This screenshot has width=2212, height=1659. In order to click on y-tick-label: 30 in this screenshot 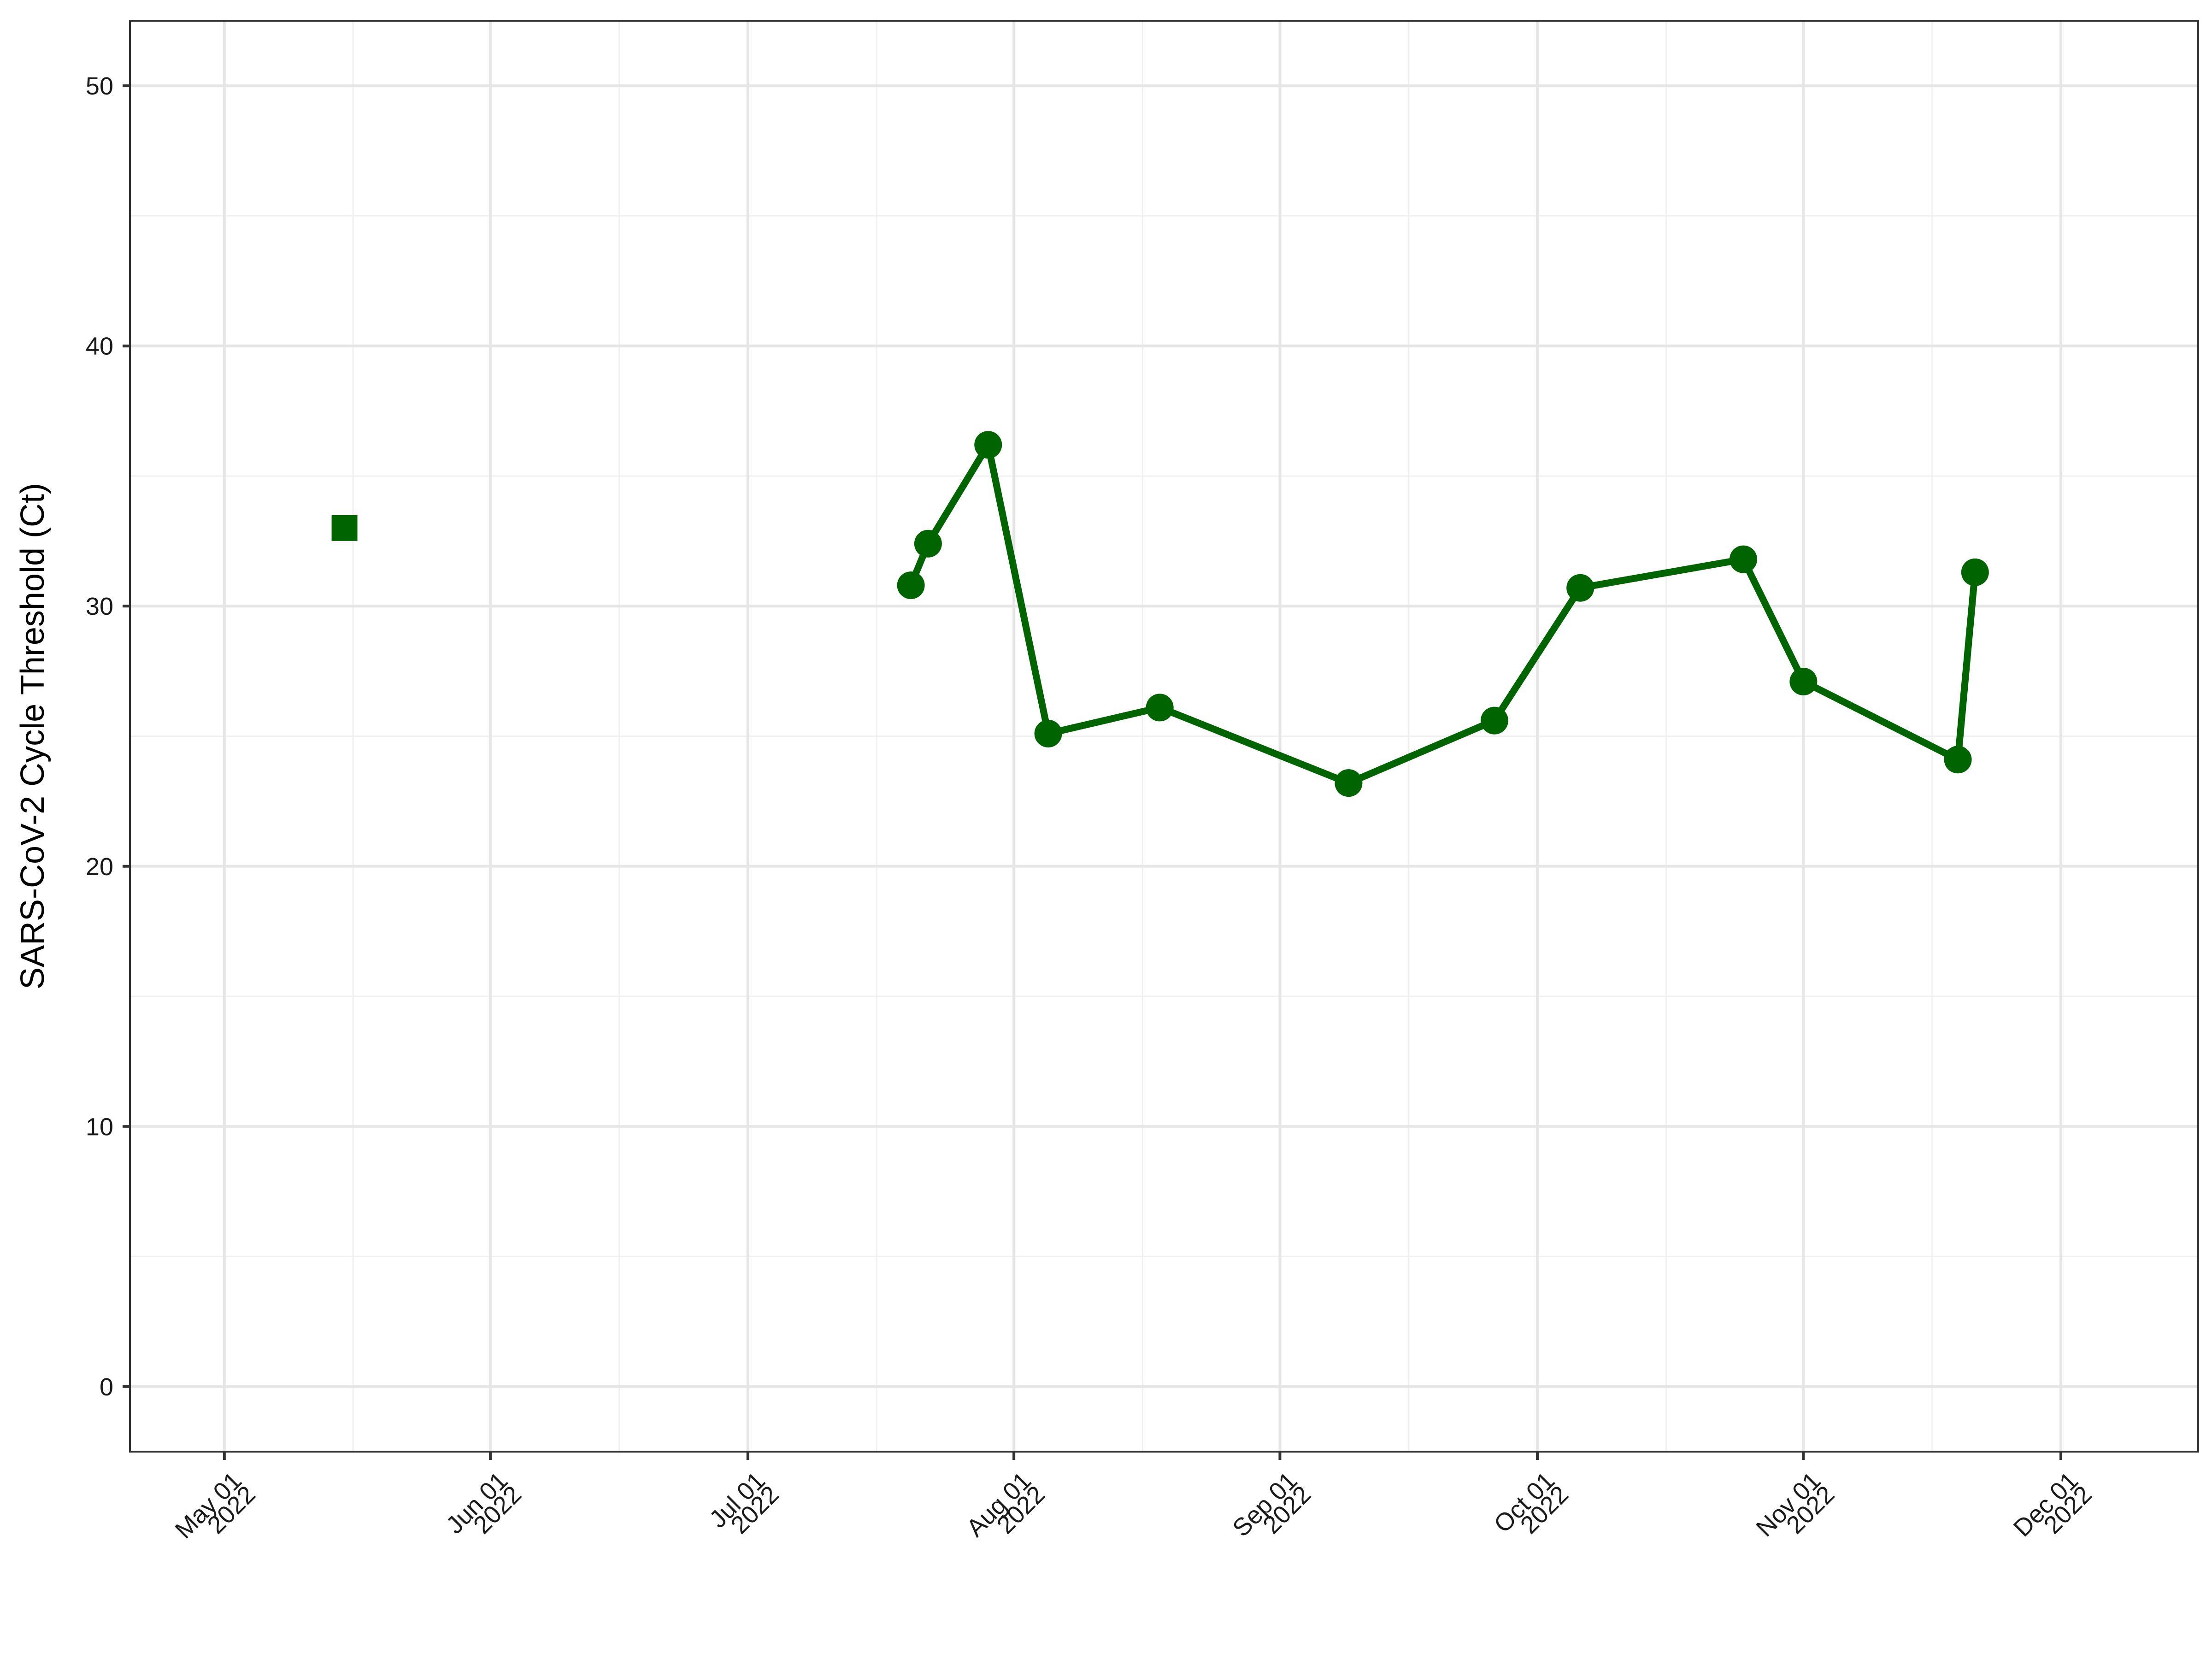, I will do `click(99, 606)`.